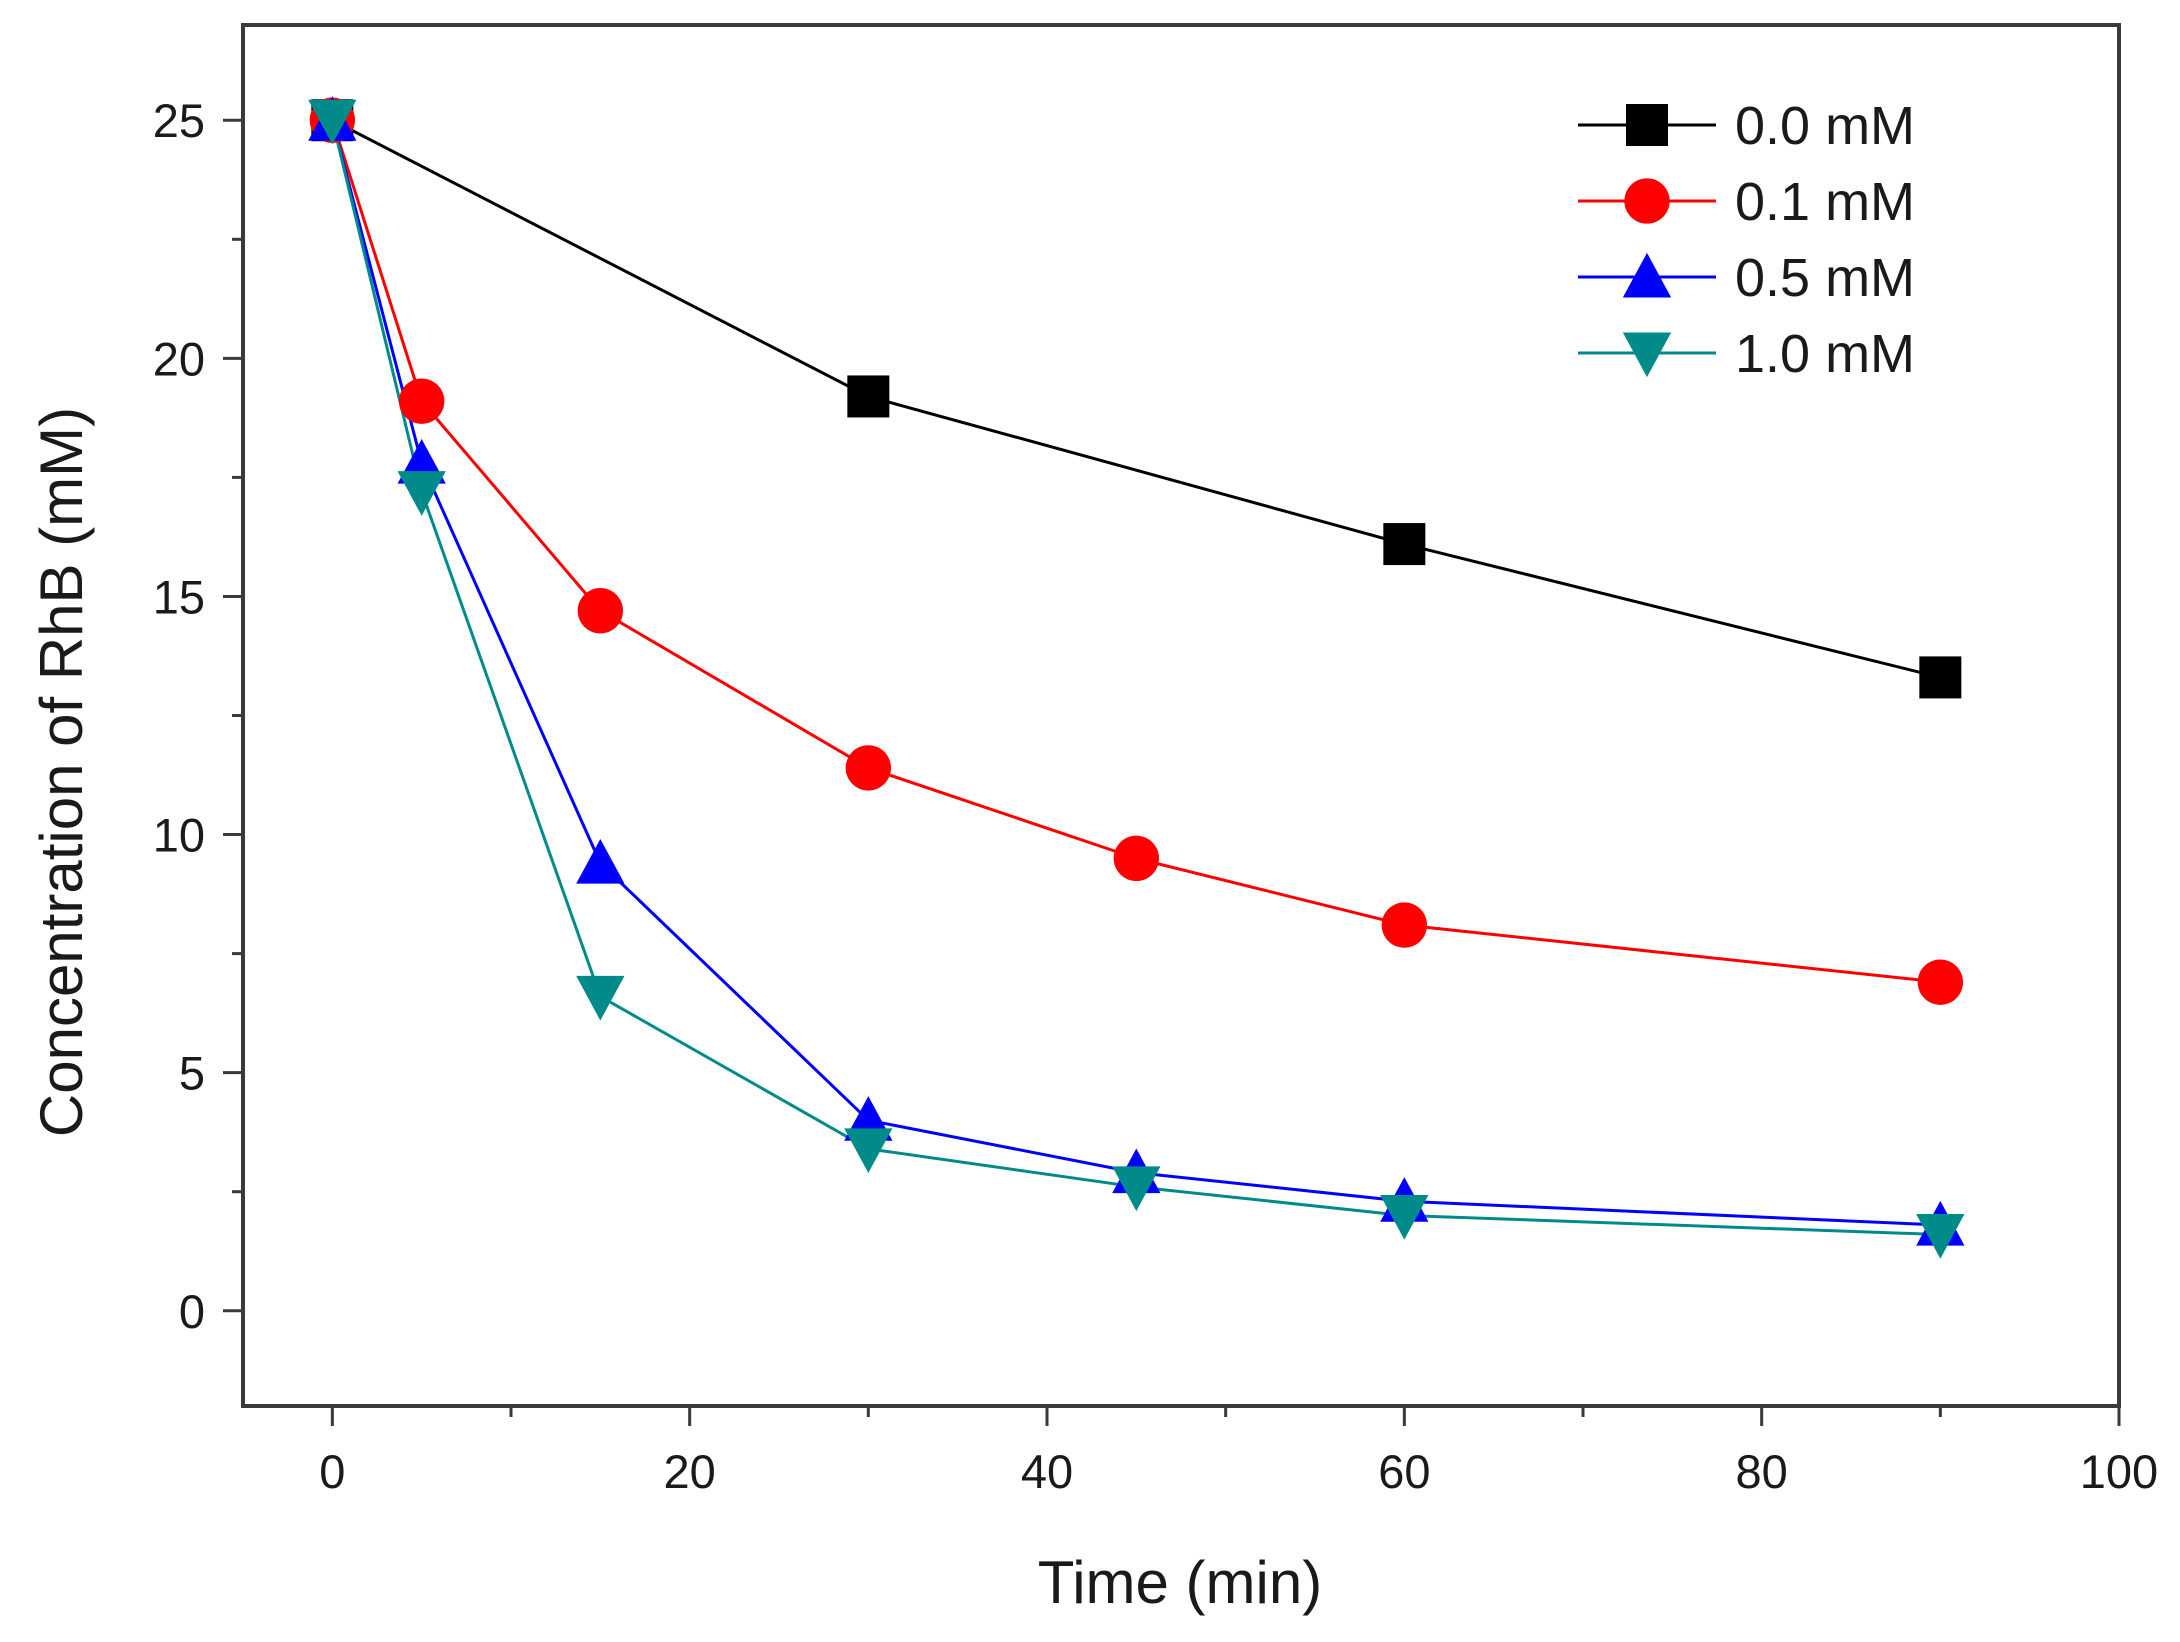 The image size is (2180, 1642). I want to click on x-tick-label: 0, so click(332, 1471).